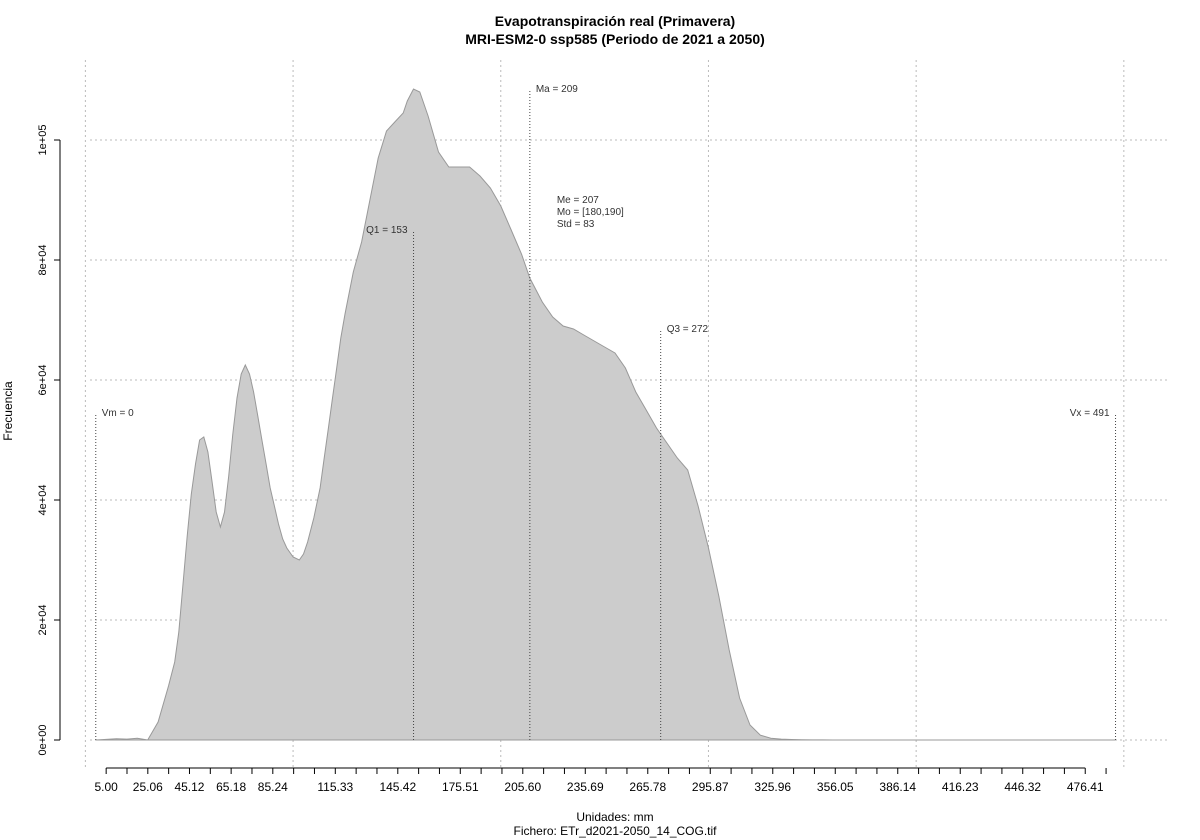 The image size is (1200, 840). I want to click on y-tick-label: 0e+00, so click(43, 740).